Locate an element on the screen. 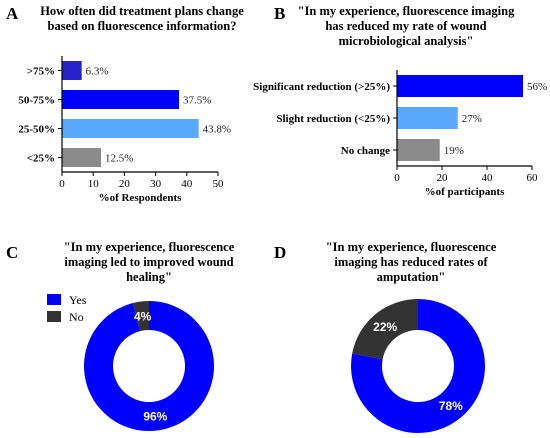 Image resolution: width=550 pixels, height=438 pixels. chart-b-x-tick-label: 60 is located at coordinates (533, 178).